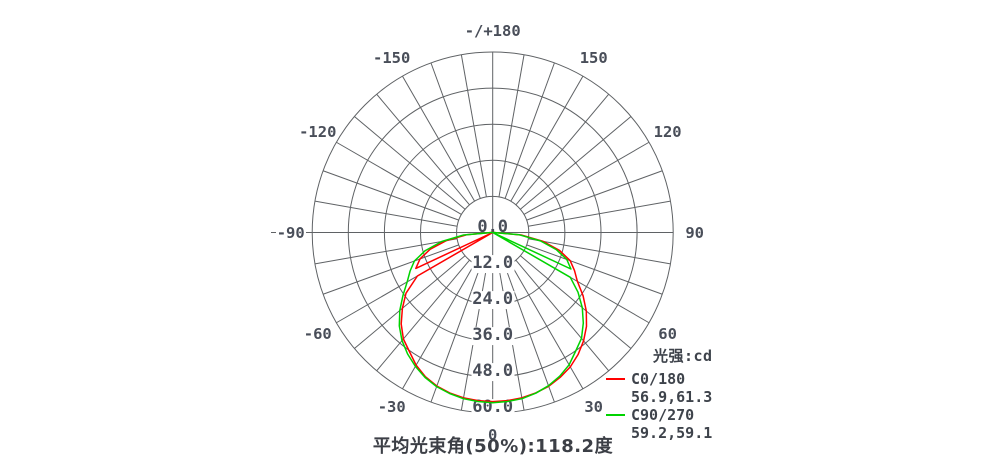 Image resolution: width=1000 pixels, height=468 pixels. Describe the element at coordinates (493, 434) in the screenshot. I see `angle-label: 0` at that location.